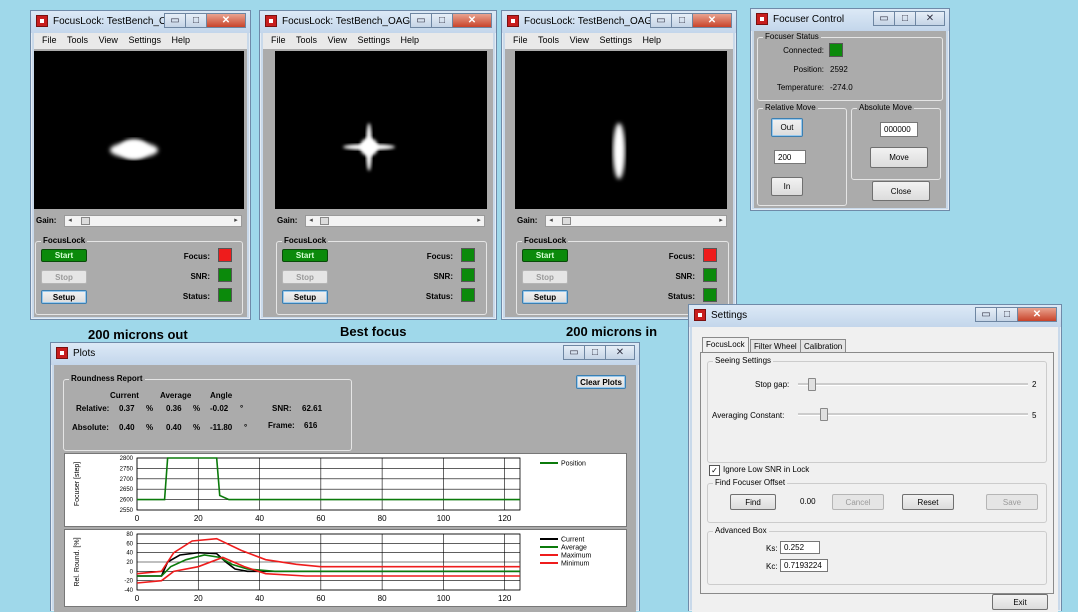  What do you see at coordinates (1012, 502) in the screenshot?
I see `save-button: Save` at bounding box center [1012, 502].